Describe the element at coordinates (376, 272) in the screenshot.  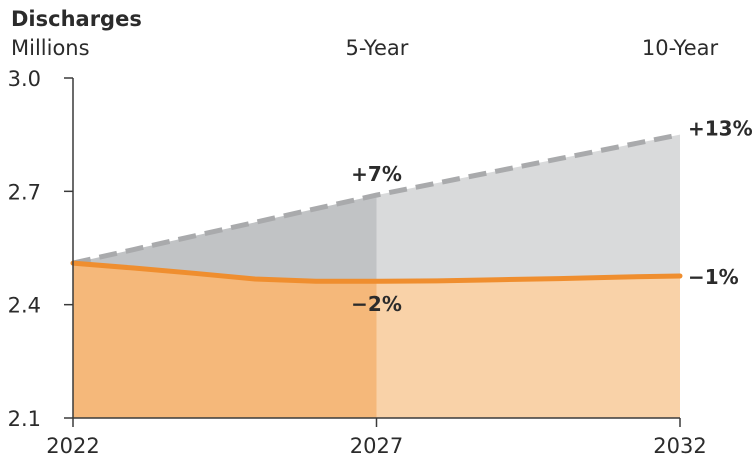
I see `solid-series-line` at that location.